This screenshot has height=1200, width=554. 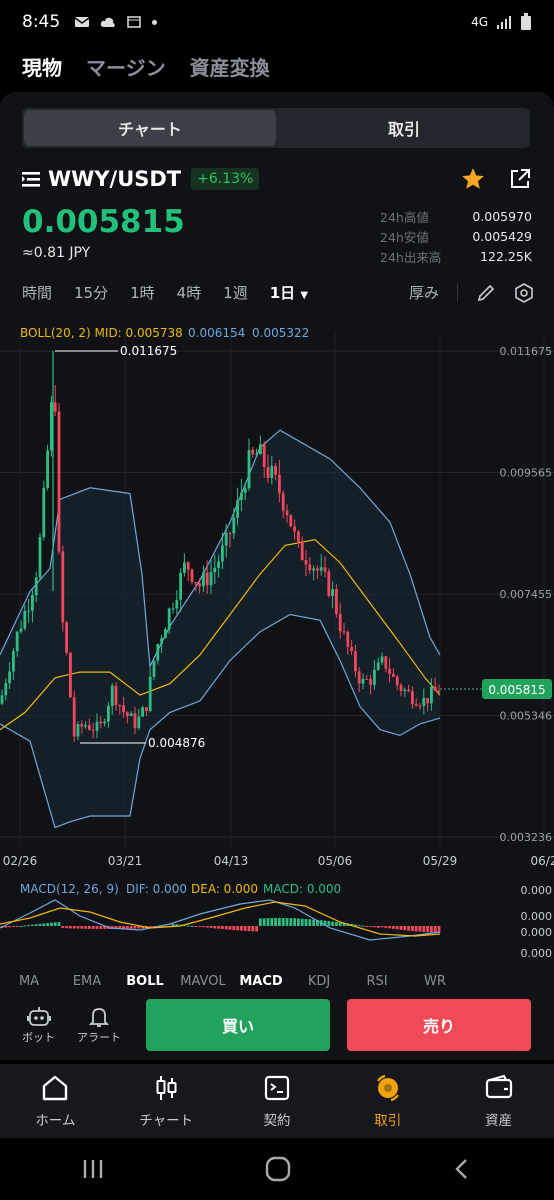 I want to click on nav-trade: 取引, so click(x=387, y=1101).